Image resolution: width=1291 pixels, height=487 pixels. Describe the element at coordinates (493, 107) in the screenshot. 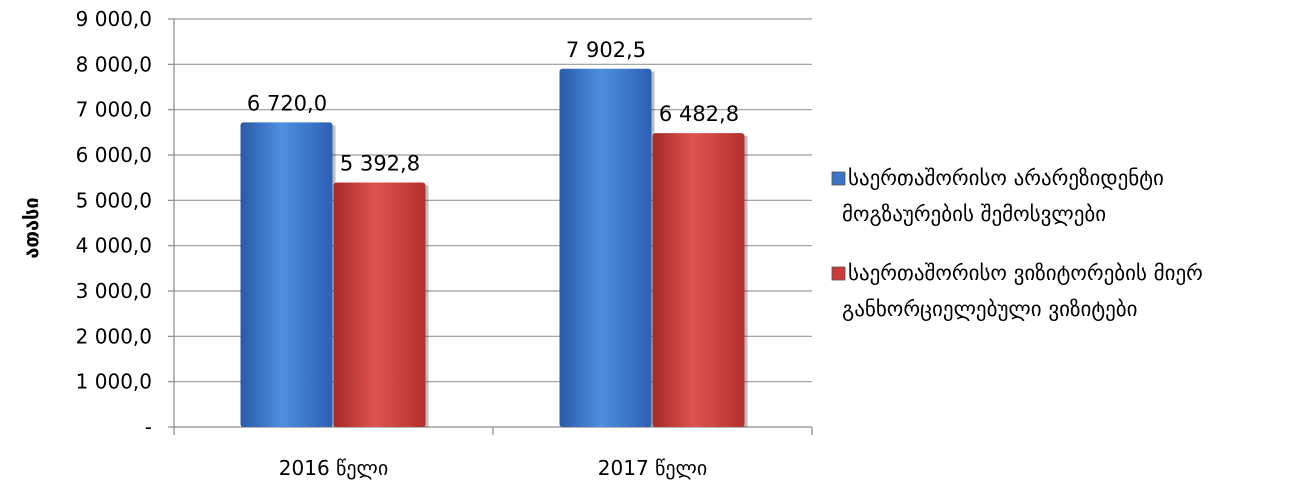

I see `data-labels: 6 720,0 5 392,8 7 902,5 6 482,8` at that location.